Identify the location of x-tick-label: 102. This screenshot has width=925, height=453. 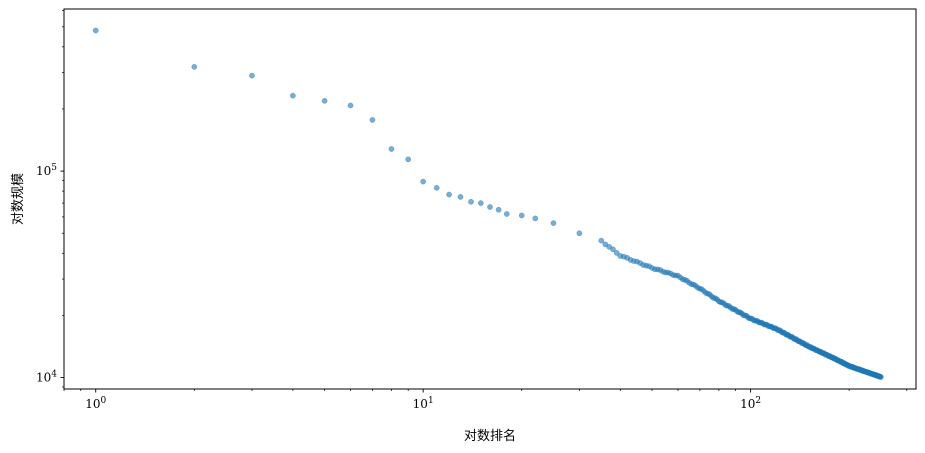
(750, 403).